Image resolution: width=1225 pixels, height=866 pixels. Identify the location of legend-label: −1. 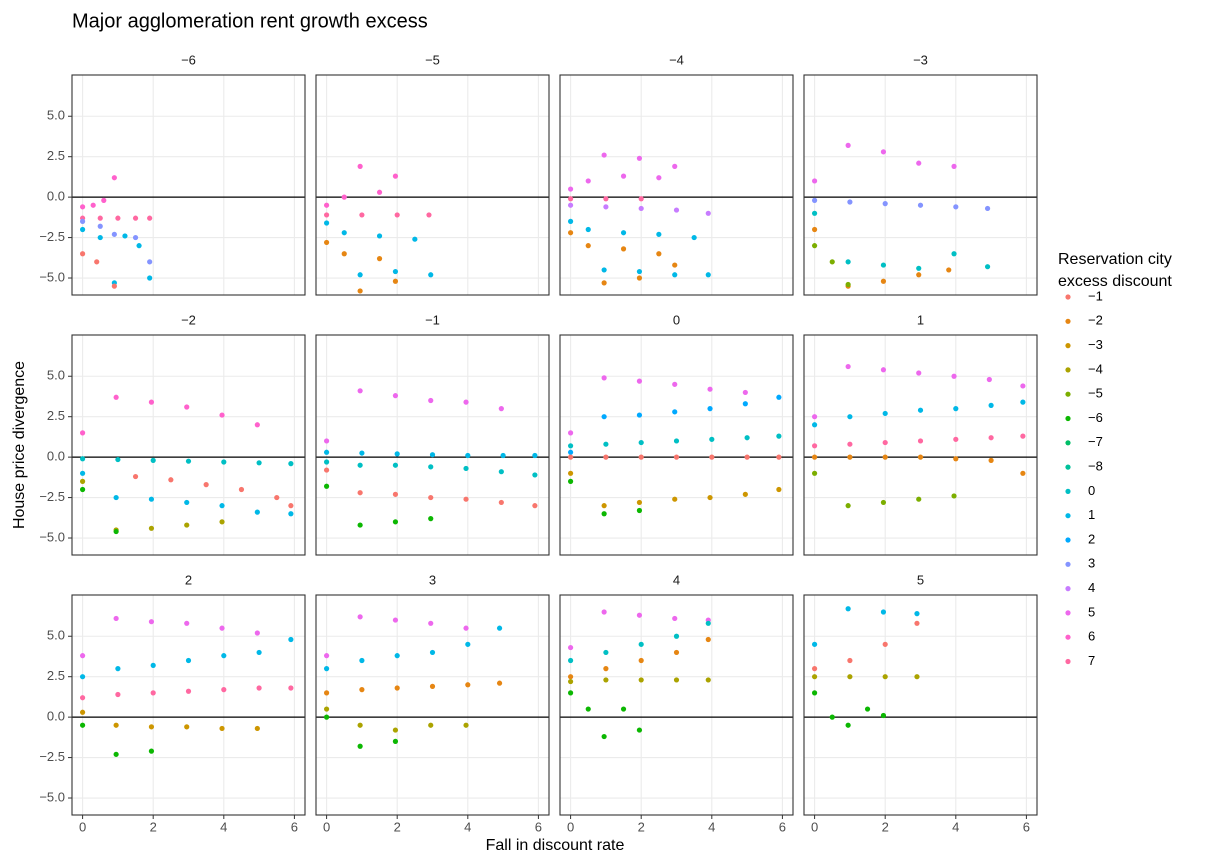
(1095, 295).